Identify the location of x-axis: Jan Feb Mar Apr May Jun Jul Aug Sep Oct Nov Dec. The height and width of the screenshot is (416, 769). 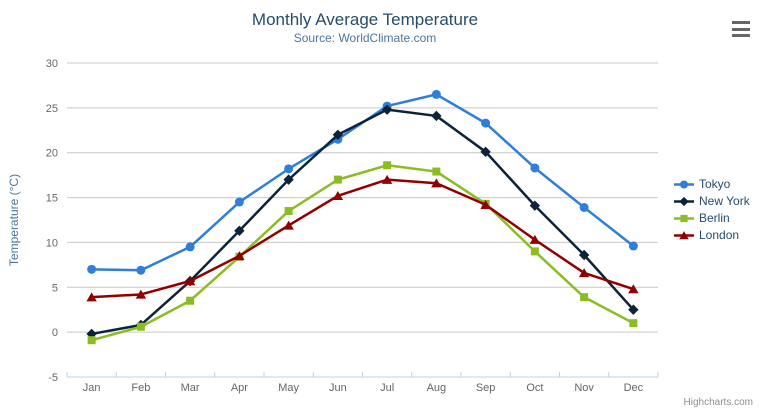
(362, 383).